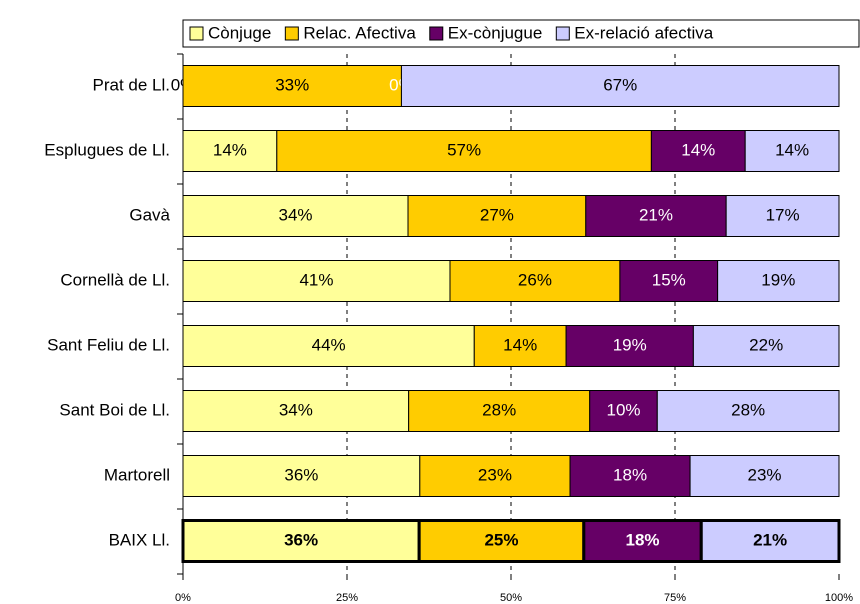 The width and height of the screenshot is (860, 604). What do you see at coordinates (239, 32) in the screenshot?
I see `legend-label: Cònjuge` at bounding box center [239, 32].